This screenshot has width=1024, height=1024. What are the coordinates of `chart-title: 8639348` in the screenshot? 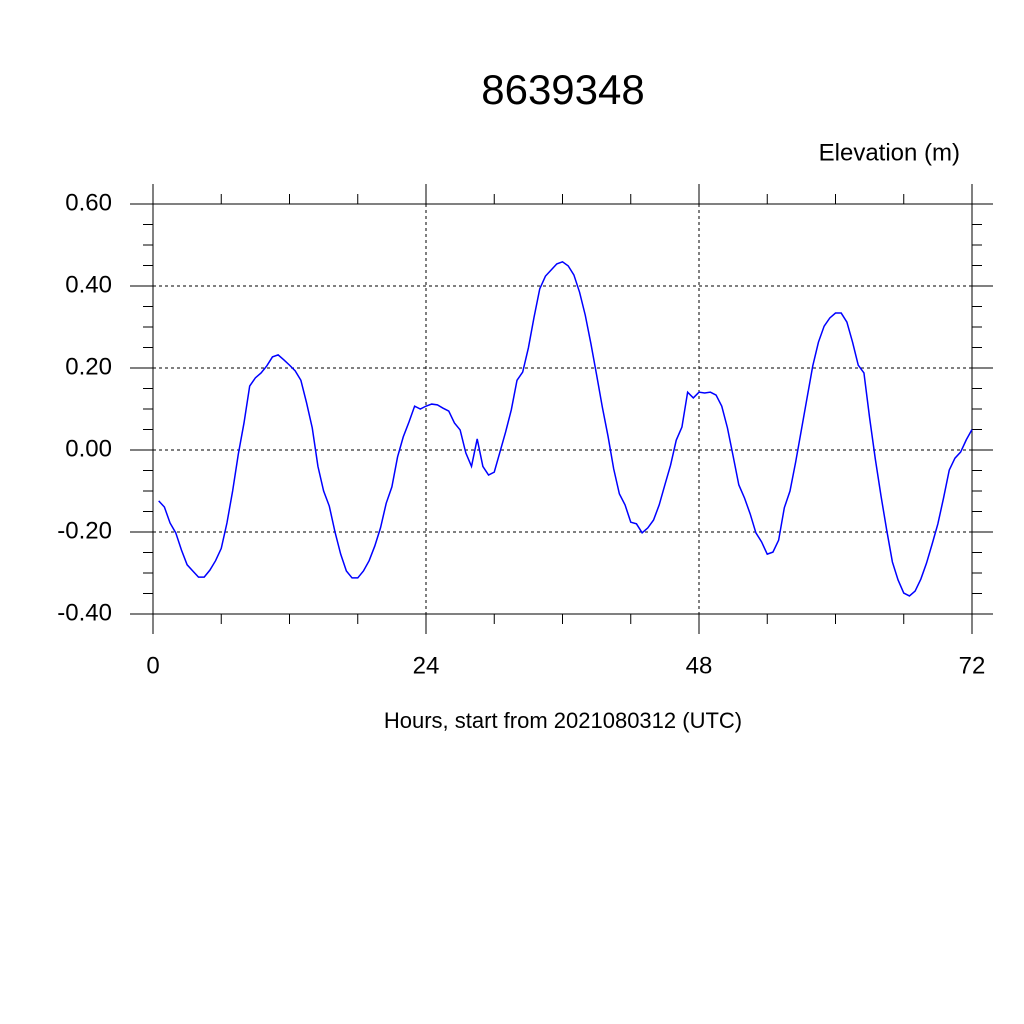 It's located at (563, 89).